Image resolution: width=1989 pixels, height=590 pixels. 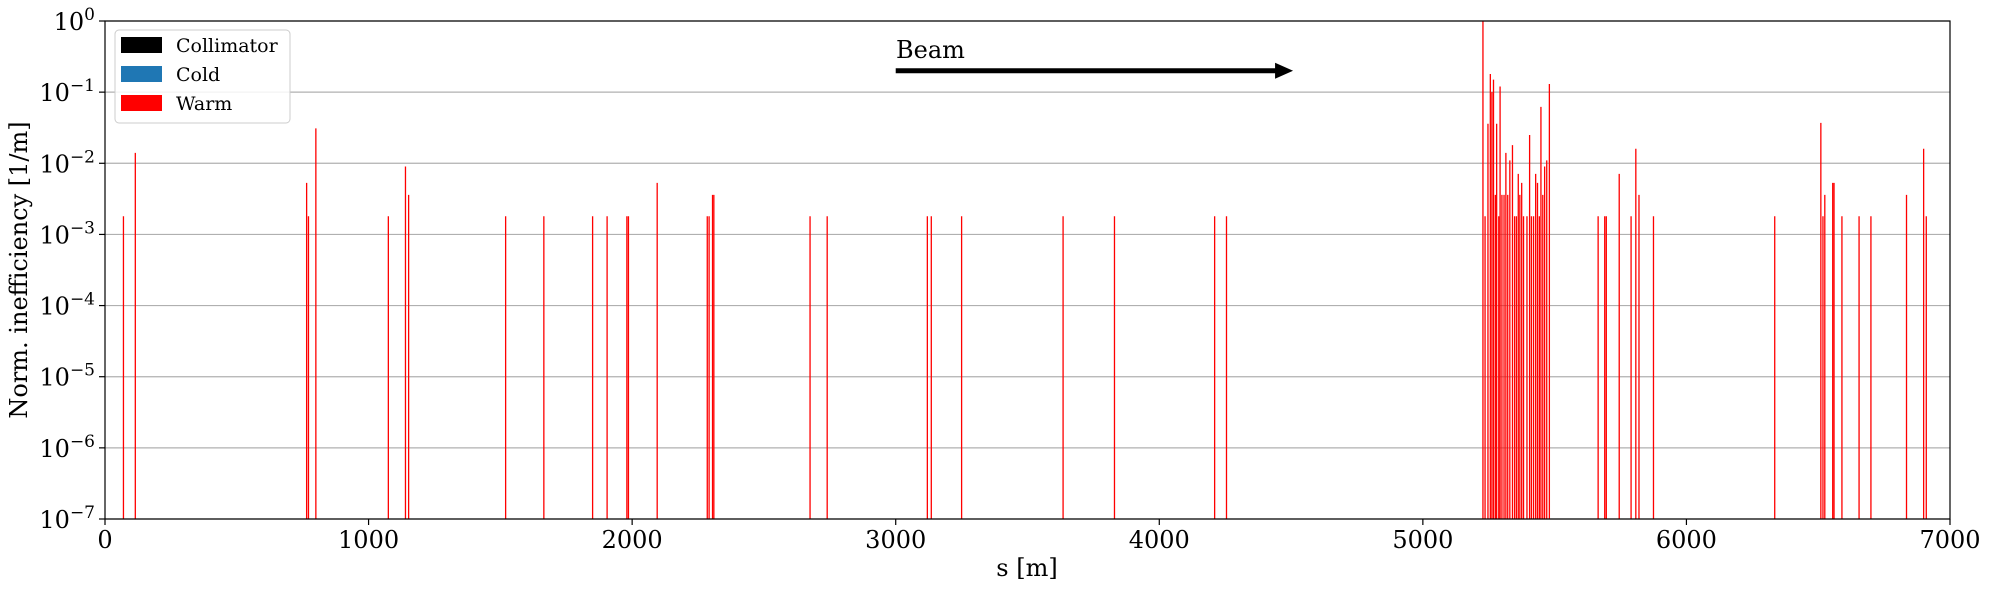 I want to click on y-tick-label: 10⁻⁷, so click(x=67, y=518).